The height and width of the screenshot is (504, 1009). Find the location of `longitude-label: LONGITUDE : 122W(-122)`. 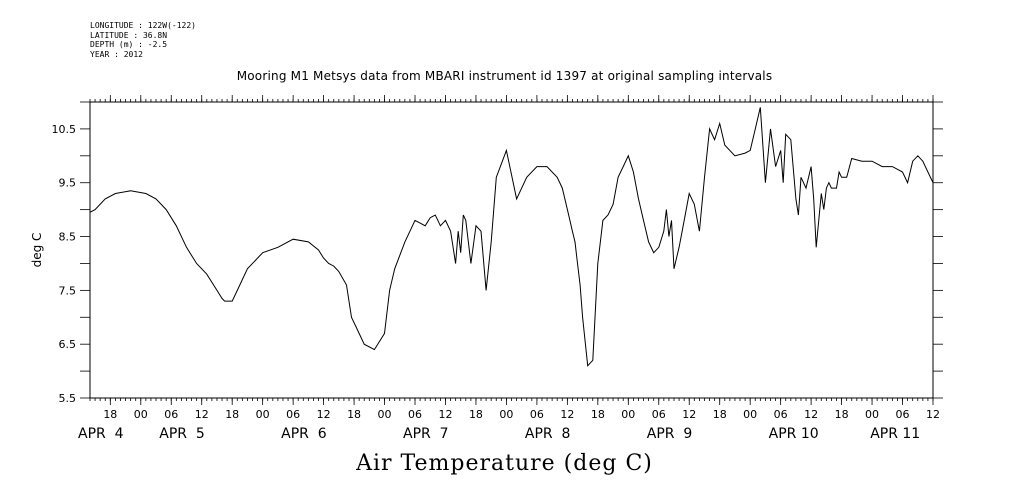

longitude-label: LONGITUDE : 122W(-122) is located at coordinates (143, 25).